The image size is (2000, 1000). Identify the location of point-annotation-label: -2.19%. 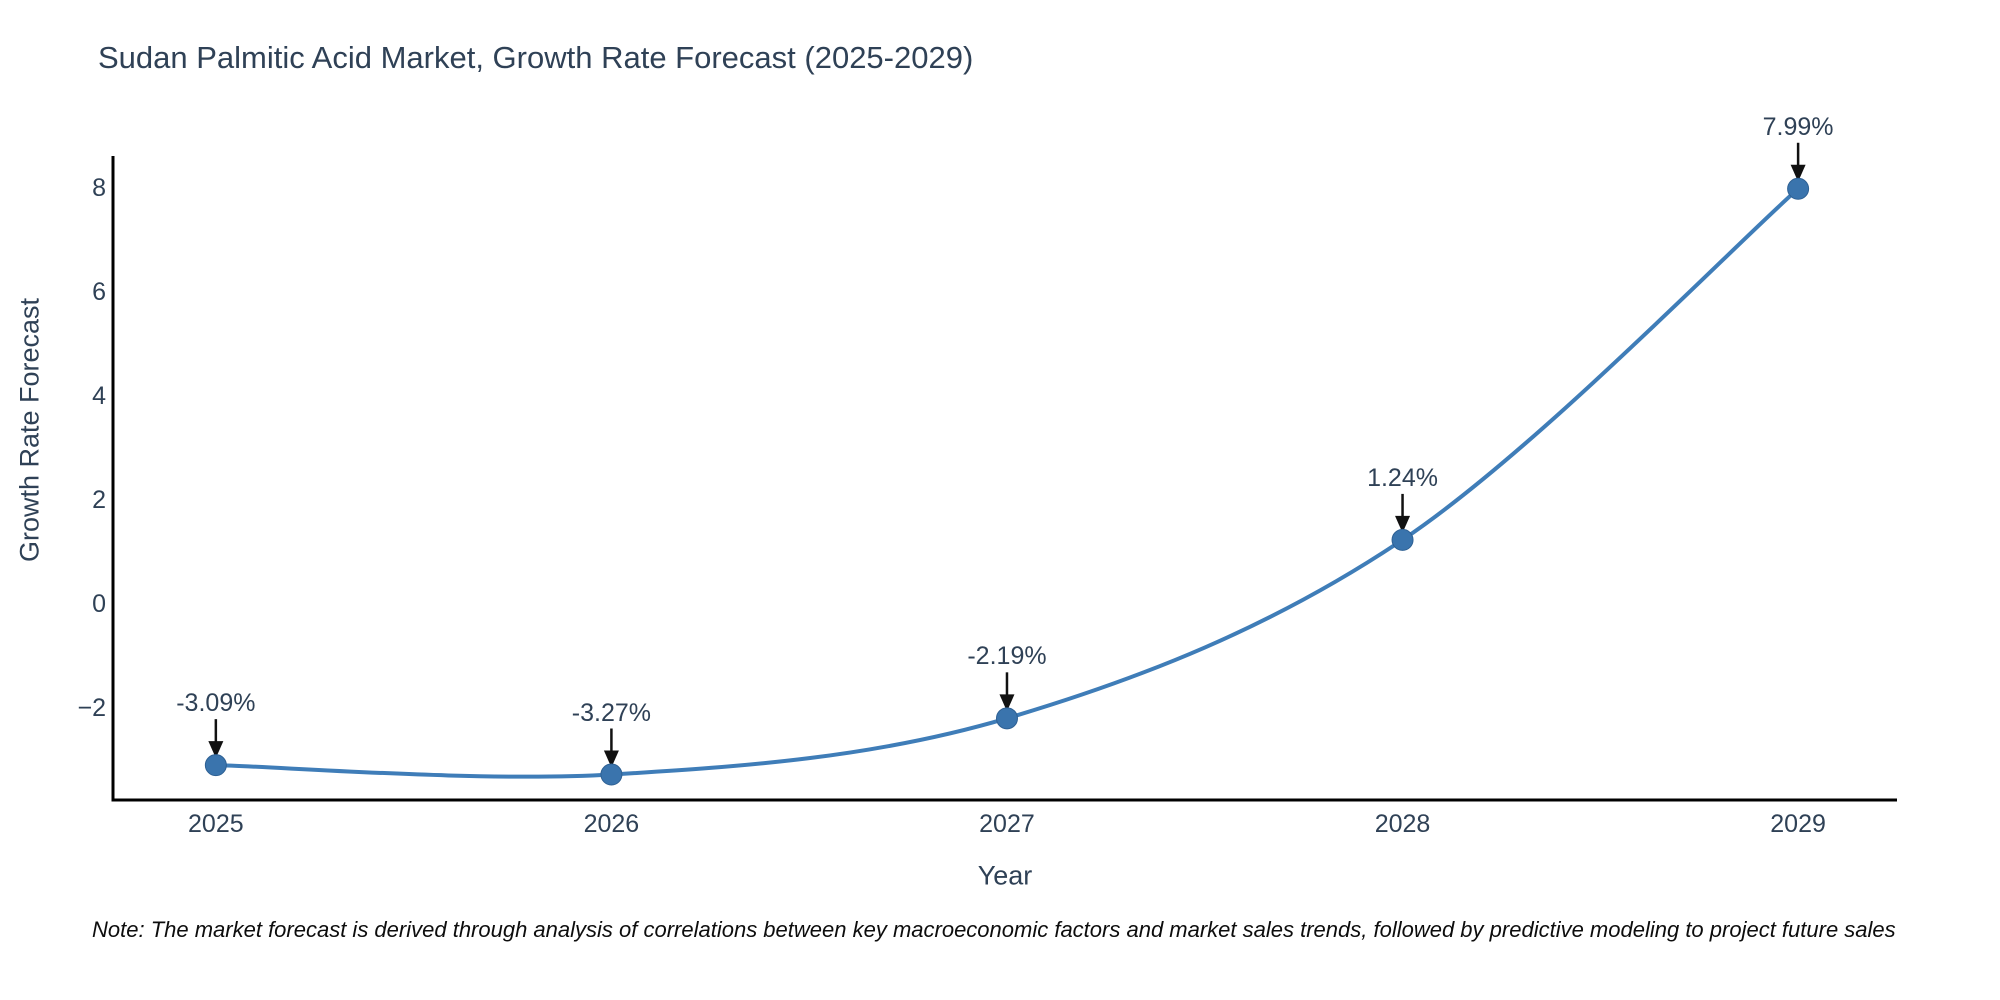
(1007, 656).